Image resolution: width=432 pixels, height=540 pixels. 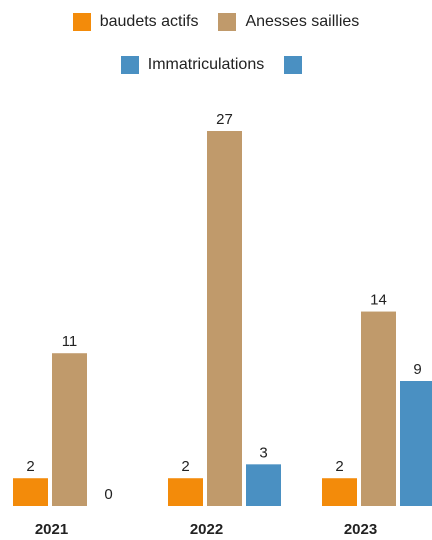 I want to click on legend-swatch-immatriculations, so click(x=129, y=65).